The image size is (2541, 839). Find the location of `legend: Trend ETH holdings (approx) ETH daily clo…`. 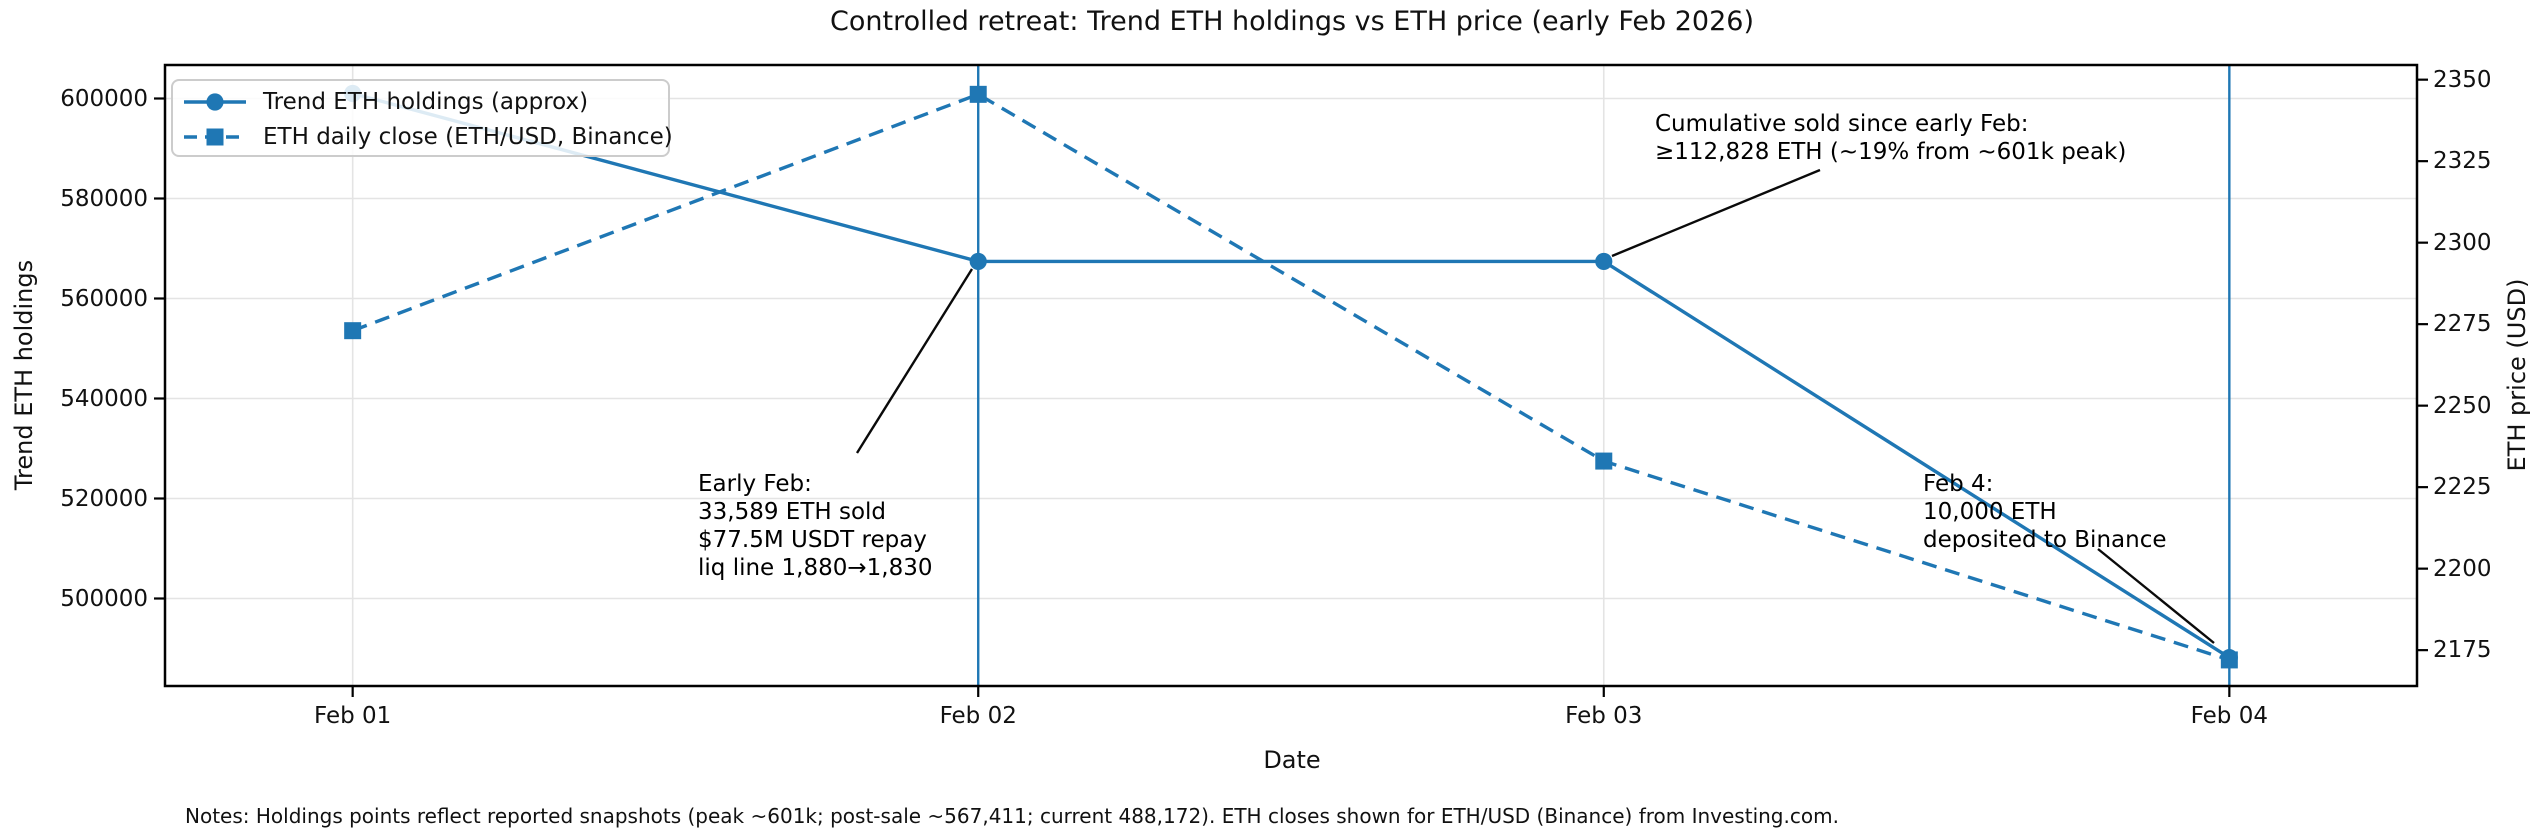

legend: Trend ETH holdings (approx) ETH daily clo… is located at coordinates (422, 118).